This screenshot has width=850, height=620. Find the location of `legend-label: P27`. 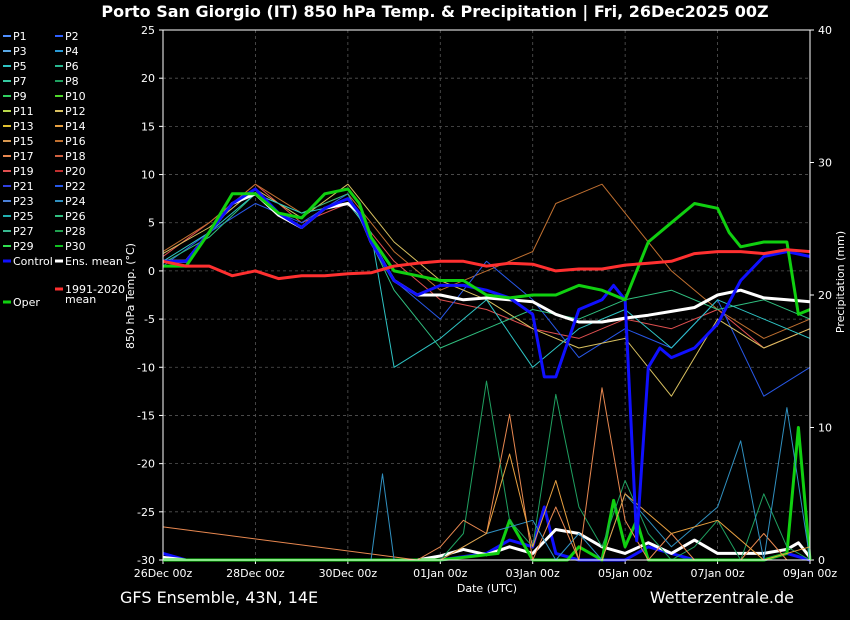

legend-label: P27 is located at coordinates (23, 231).